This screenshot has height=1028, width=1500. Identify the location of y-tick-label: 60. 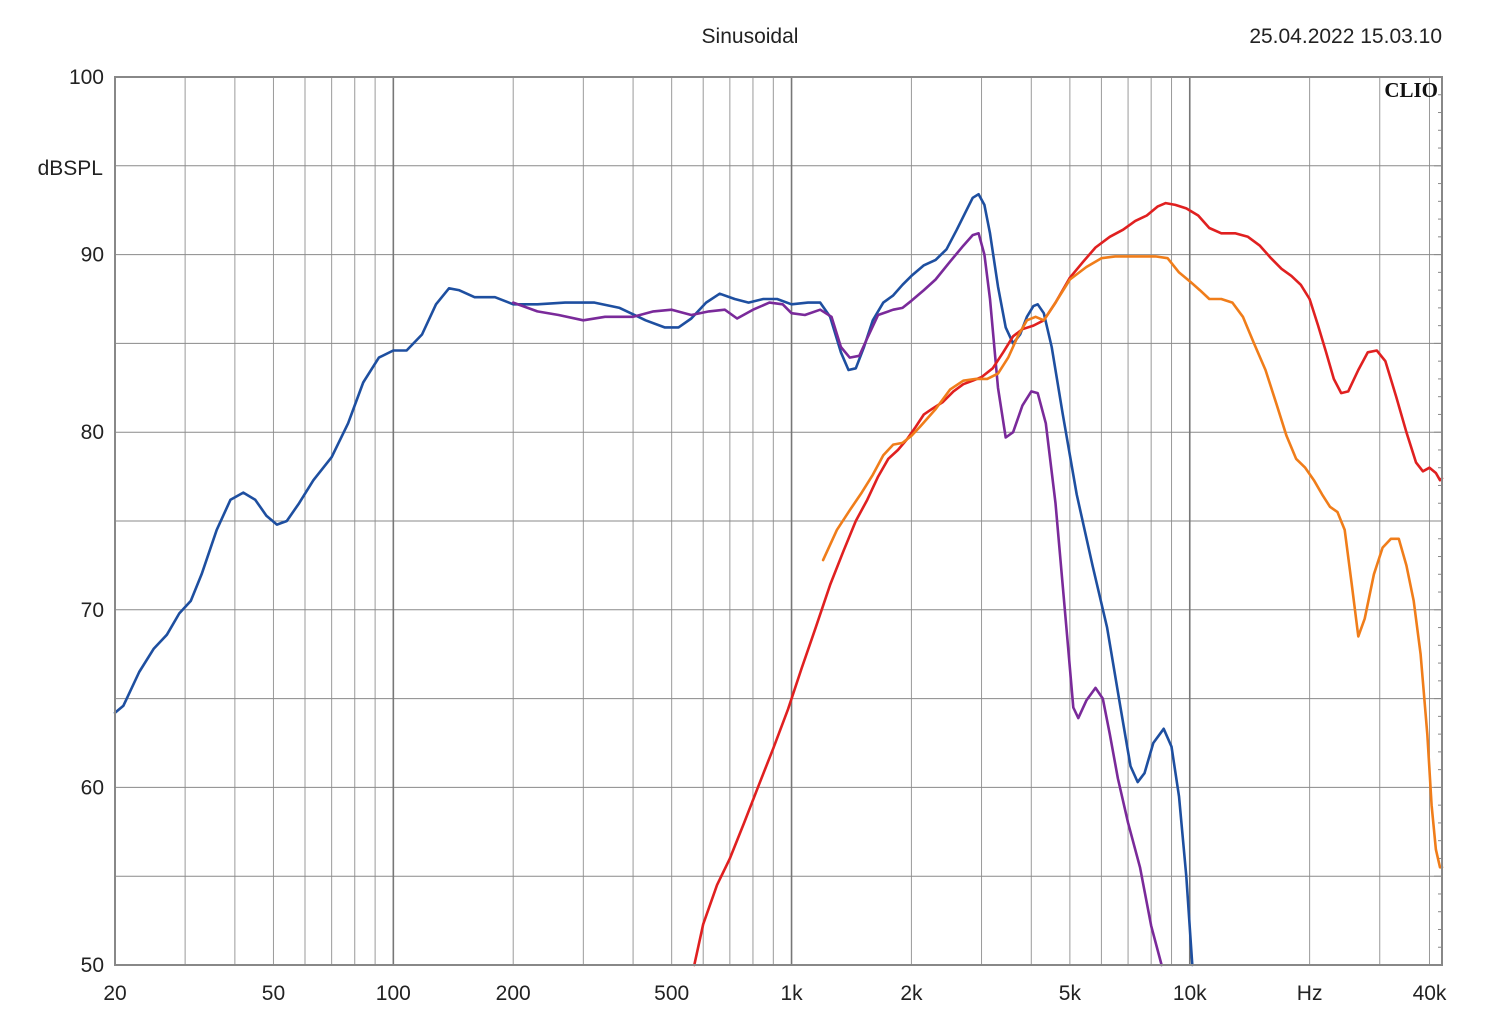
(92, 787).